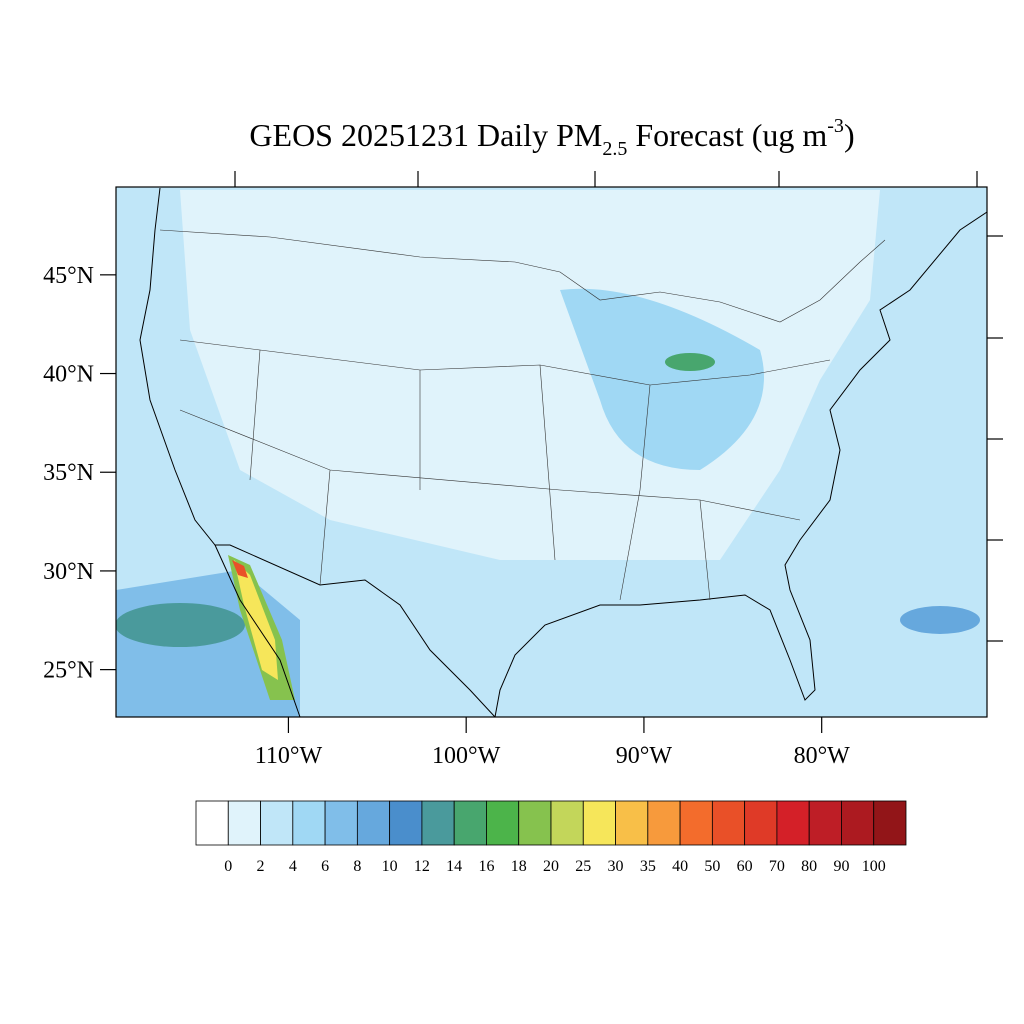 The image size is (1024, 1024). I want to click on colorbar-label: 70, so click(777, 866).